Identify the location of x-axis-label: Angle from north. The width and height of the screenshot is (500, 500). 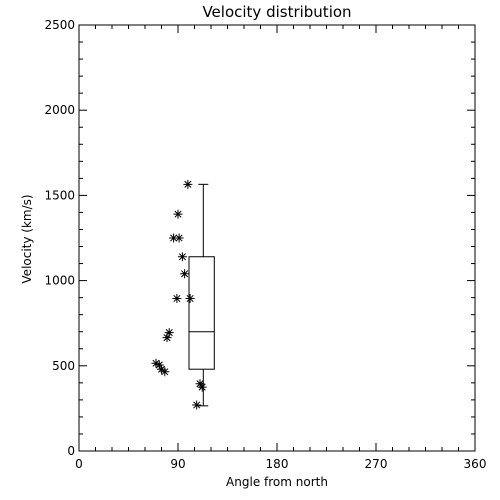
(277, 482).